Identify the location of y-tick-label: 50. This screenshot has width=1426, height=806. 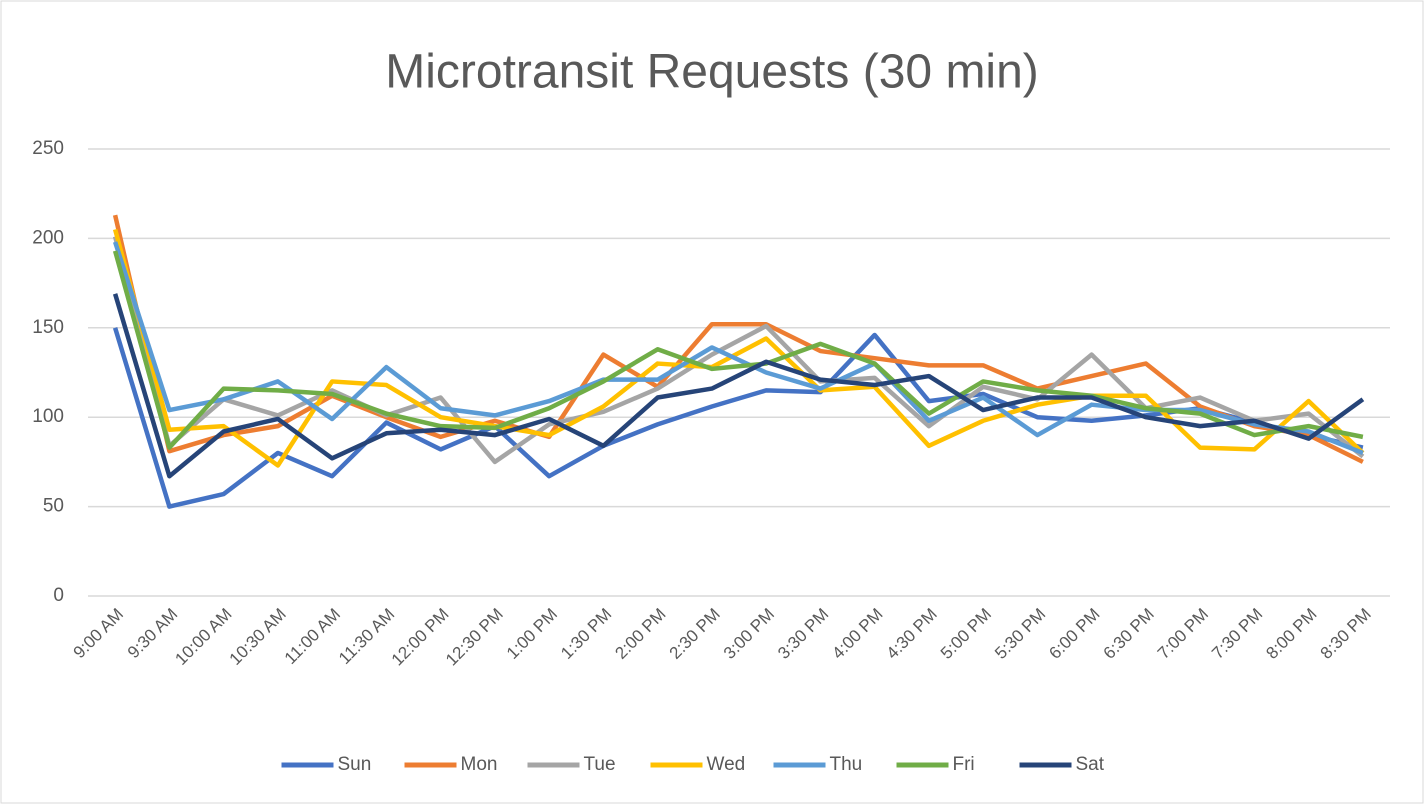
(53, 506).